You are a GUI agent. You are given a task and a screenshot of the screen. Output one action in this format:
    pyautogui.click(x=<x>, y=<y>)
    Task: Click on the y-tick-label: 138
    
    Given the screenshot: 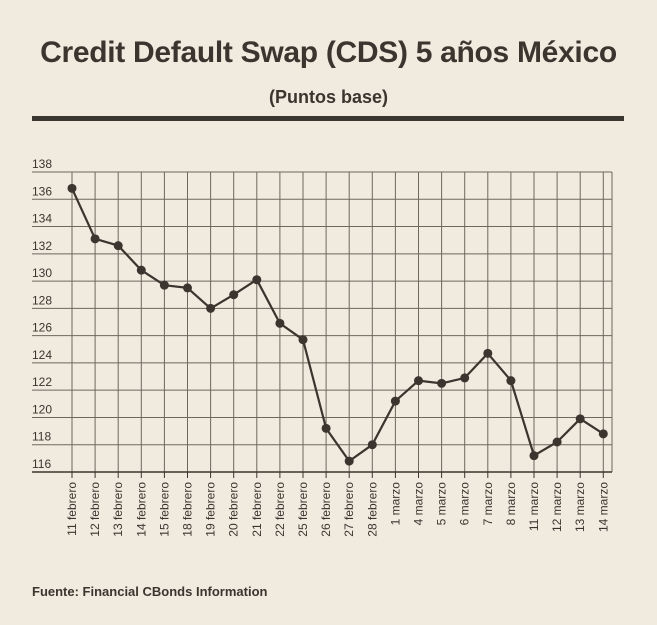 What is the action you would take?
    pyautogui.click(x=42, y=164)
    